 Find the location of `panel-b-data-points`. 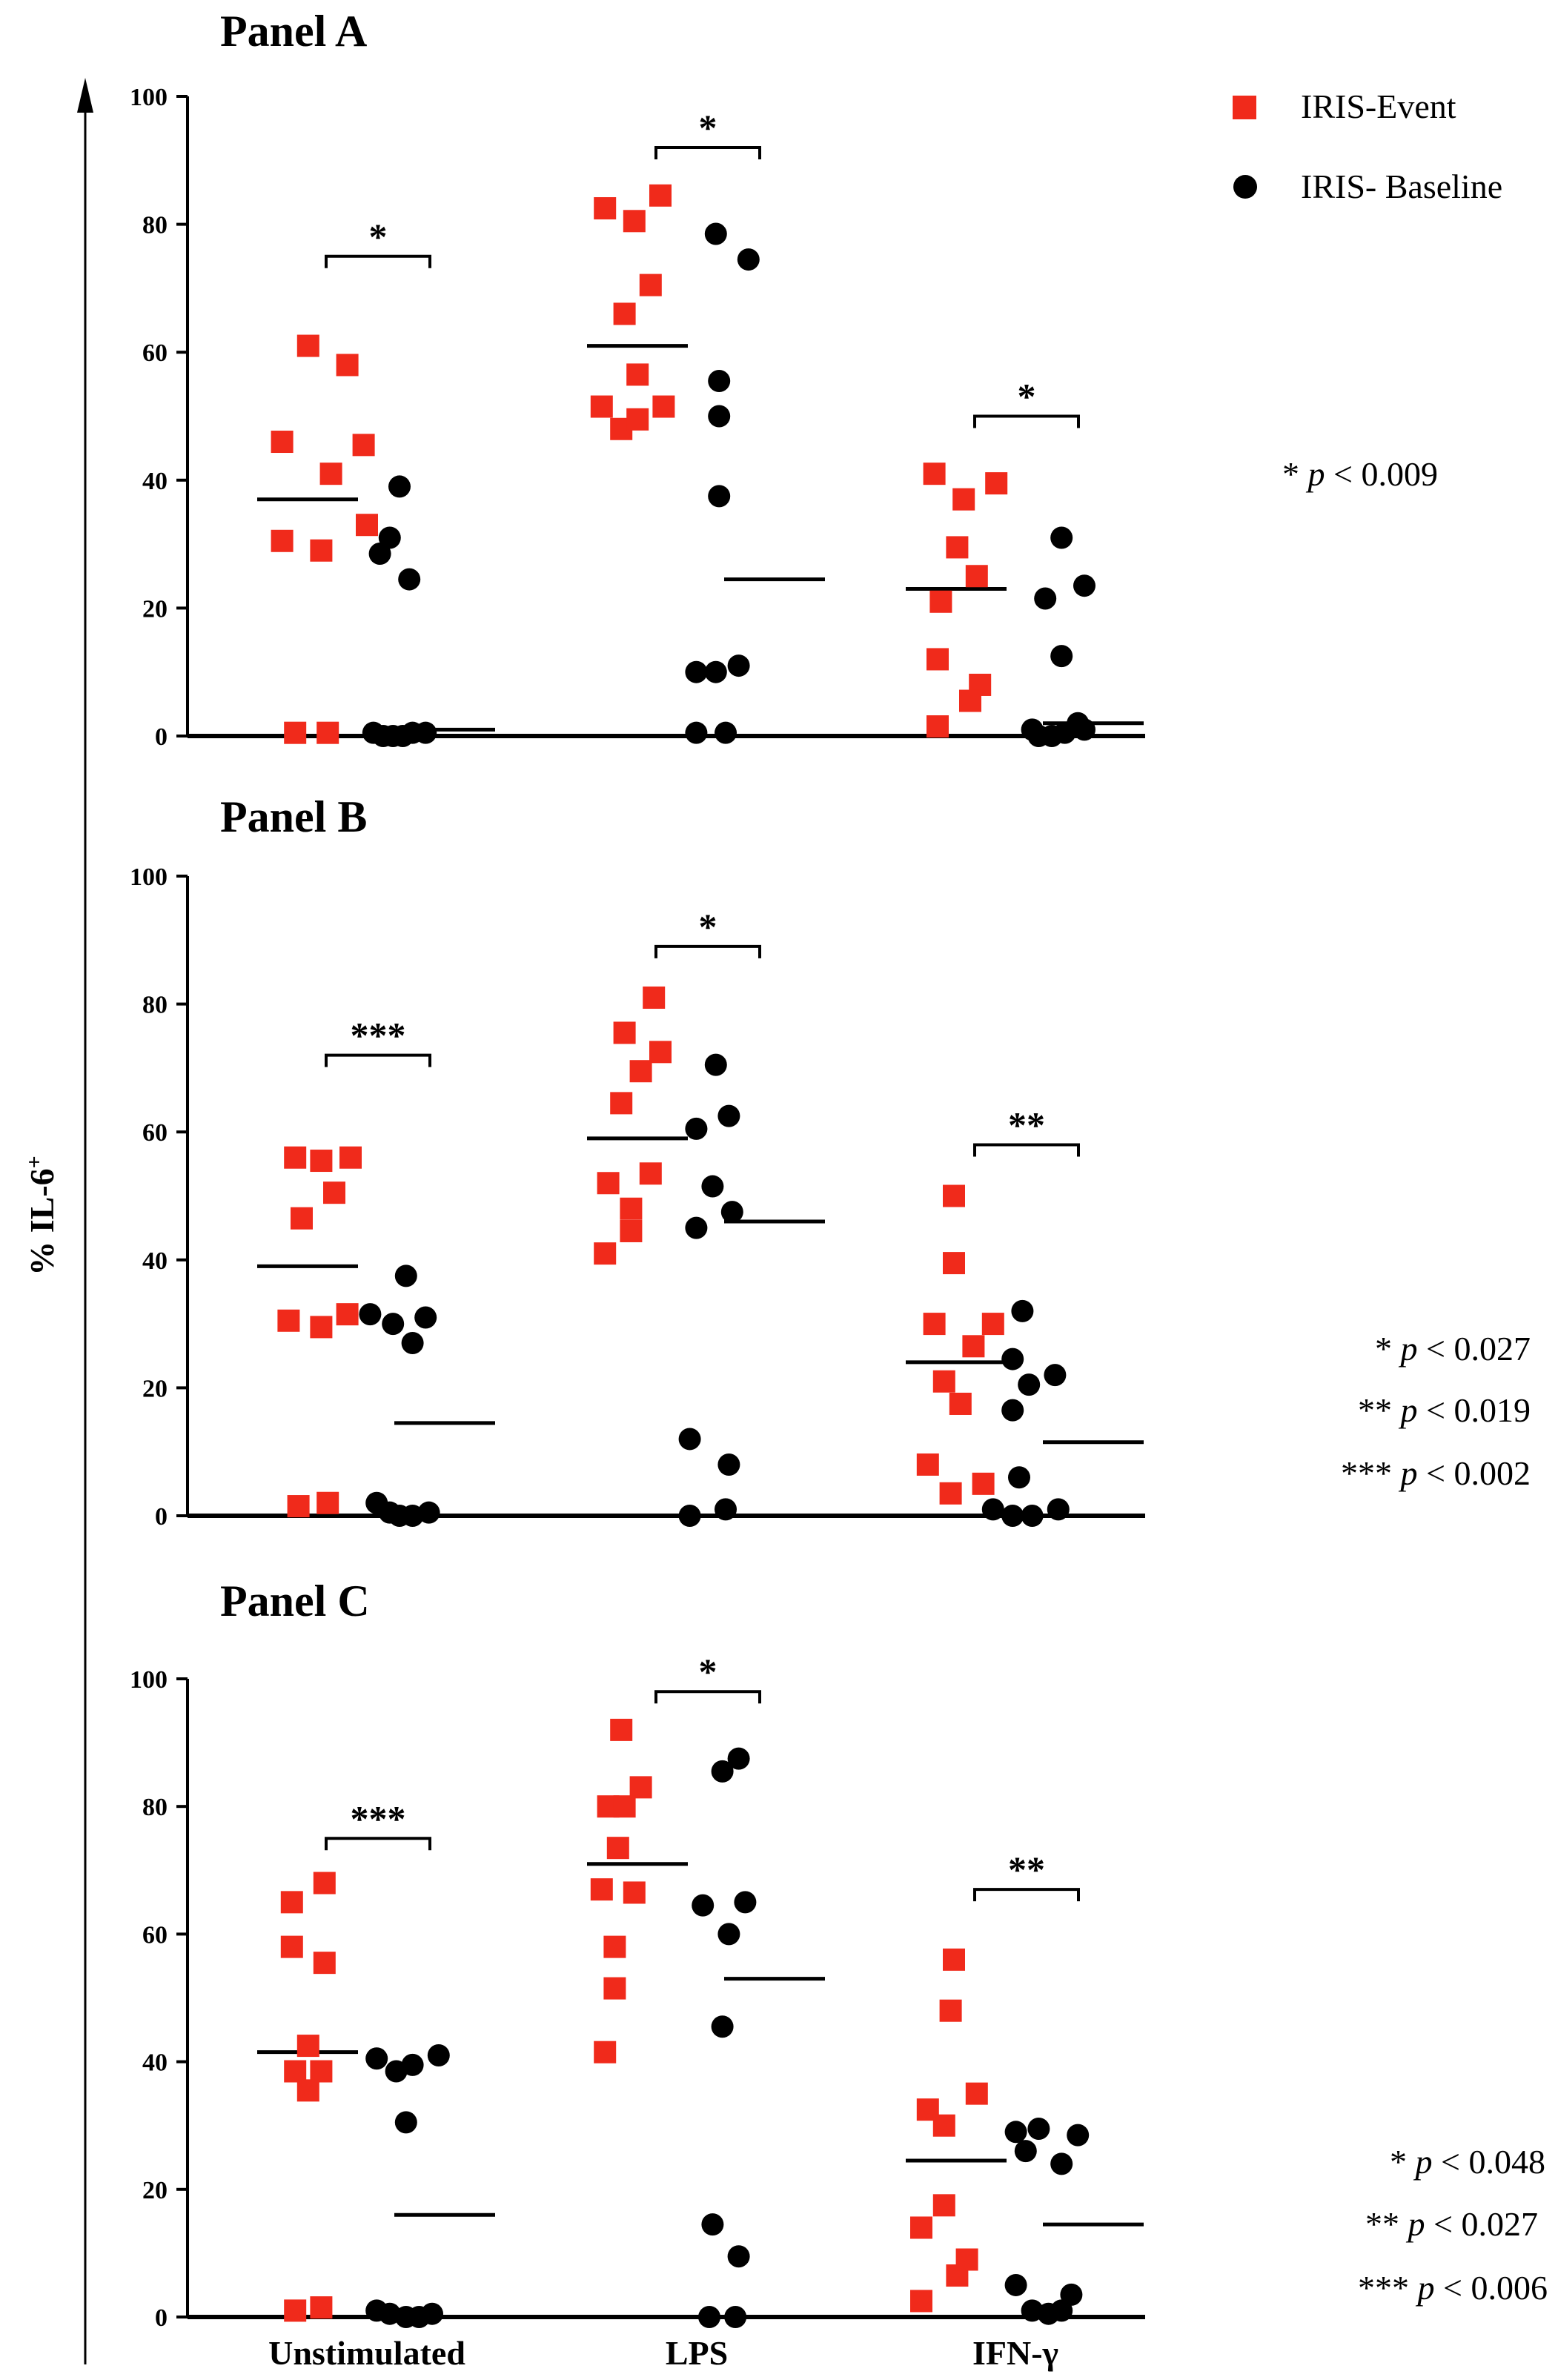

panel-b-data-points is located at coordinates (673, 1257).